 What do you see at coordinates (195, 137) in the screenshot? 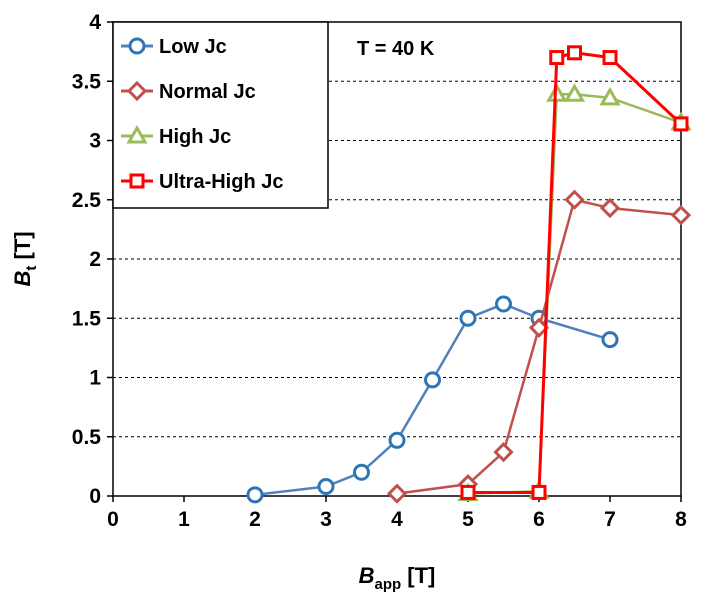
I see `legend-label: High Jc` at bounding box center [195, 137].